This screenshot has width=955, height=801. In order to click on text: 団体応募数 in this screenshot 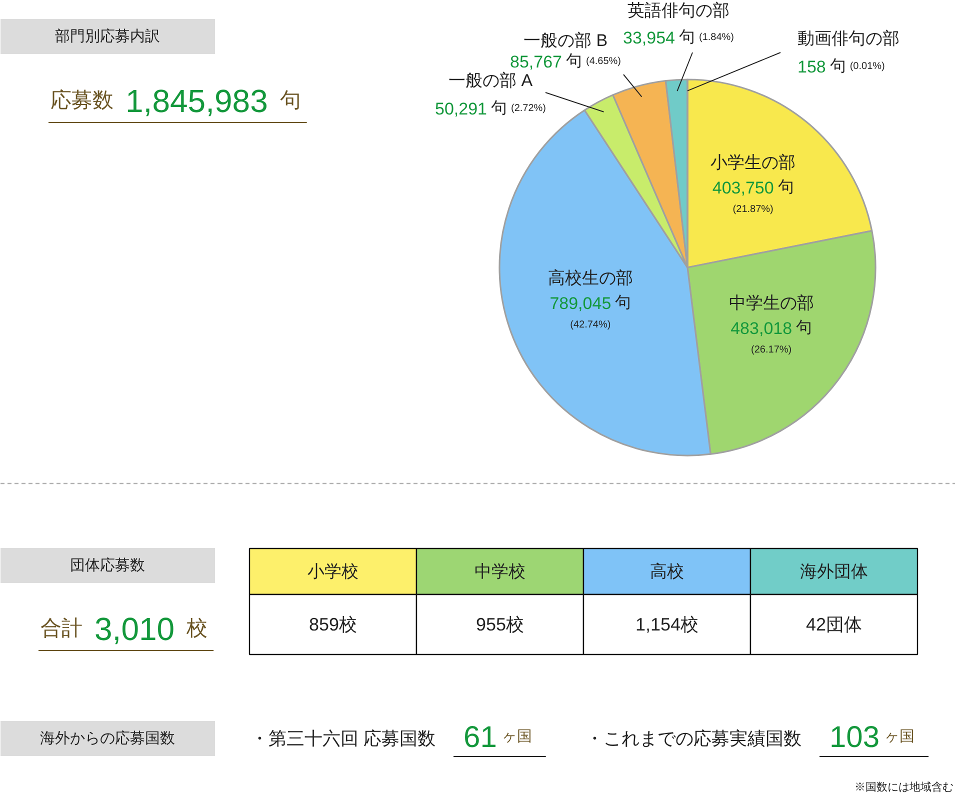, I will do `click(107, 565)`.